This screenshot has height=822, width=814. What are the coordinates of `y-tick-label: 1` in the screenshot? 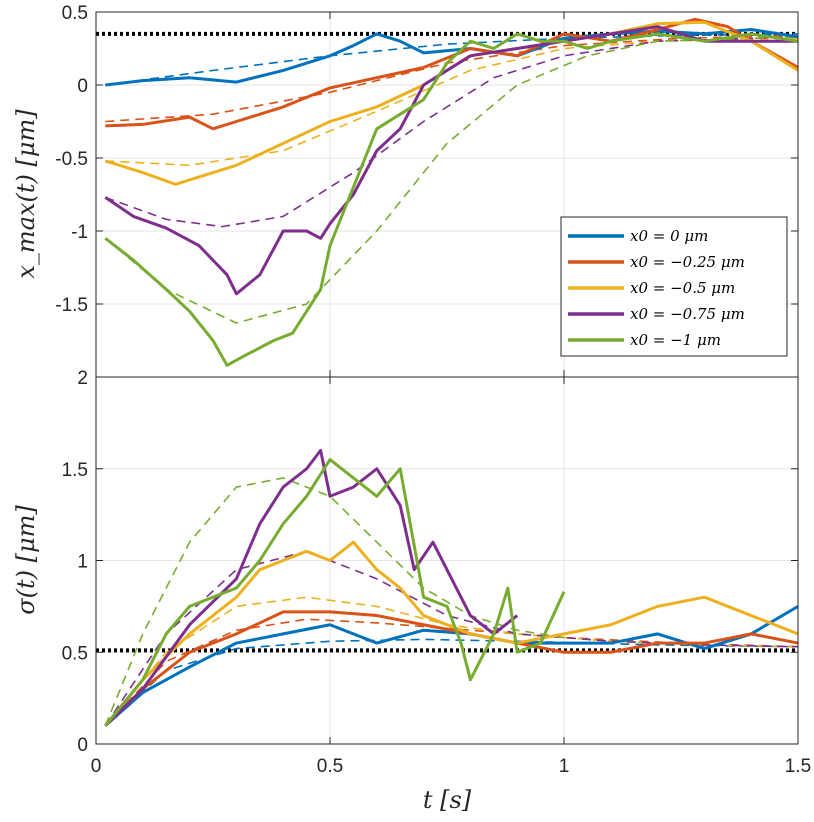 It's located at (82, 562).